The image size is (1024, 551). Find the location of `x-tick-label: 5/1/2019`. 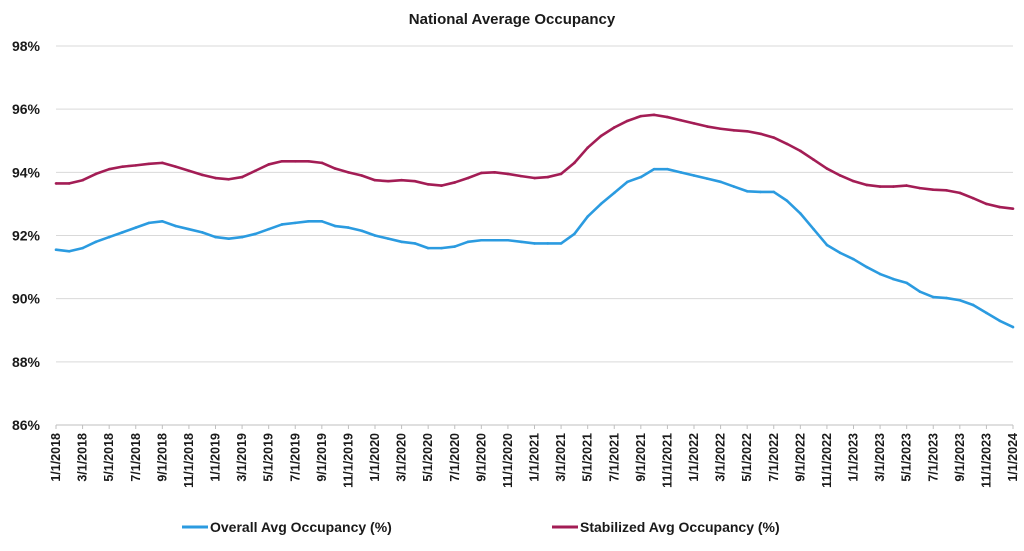

x-tick-label: 5/1/2019 is located at coordinates (269, 457).